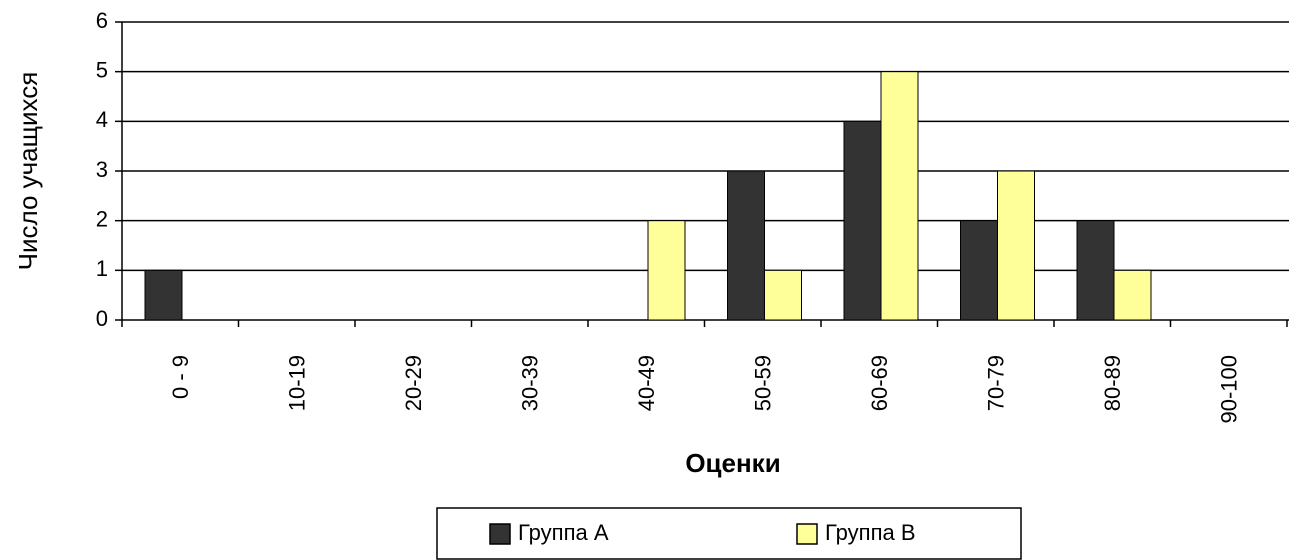 This screenshot has width=1289, height=560. Describe the element at coordinates (28, 171) in the screenshot. I see `y-axis-label: Число учащихся` at that location.